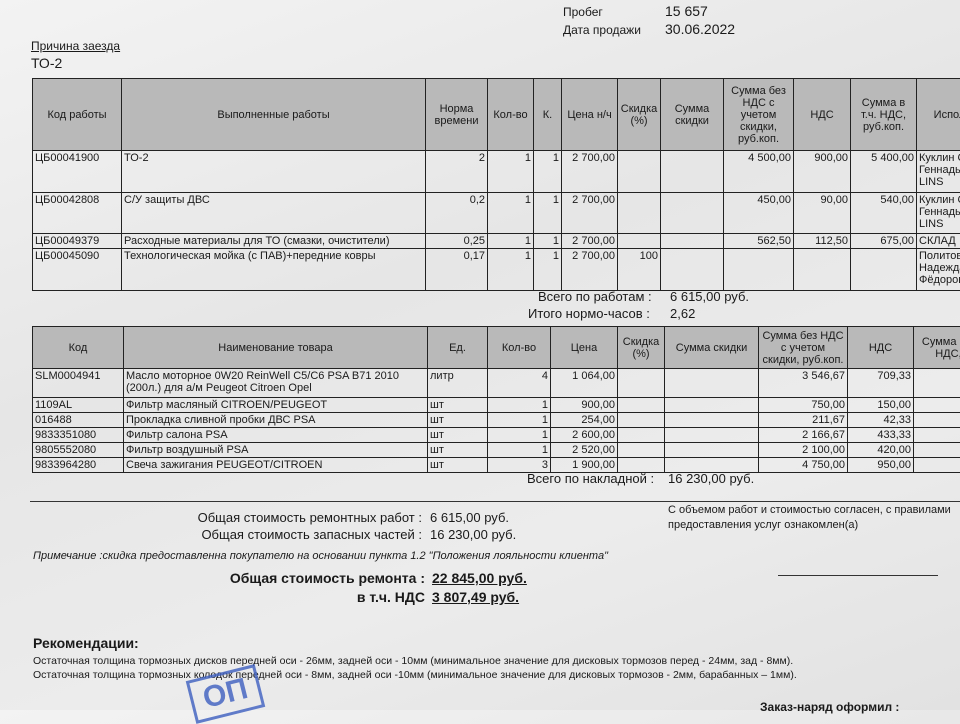 The height and width of the screenshot is (724, 960). What do you see at coordinates (803, 405) in the screenshot?
I see `table-cell: 750,00` at bounding box center [803, 405].